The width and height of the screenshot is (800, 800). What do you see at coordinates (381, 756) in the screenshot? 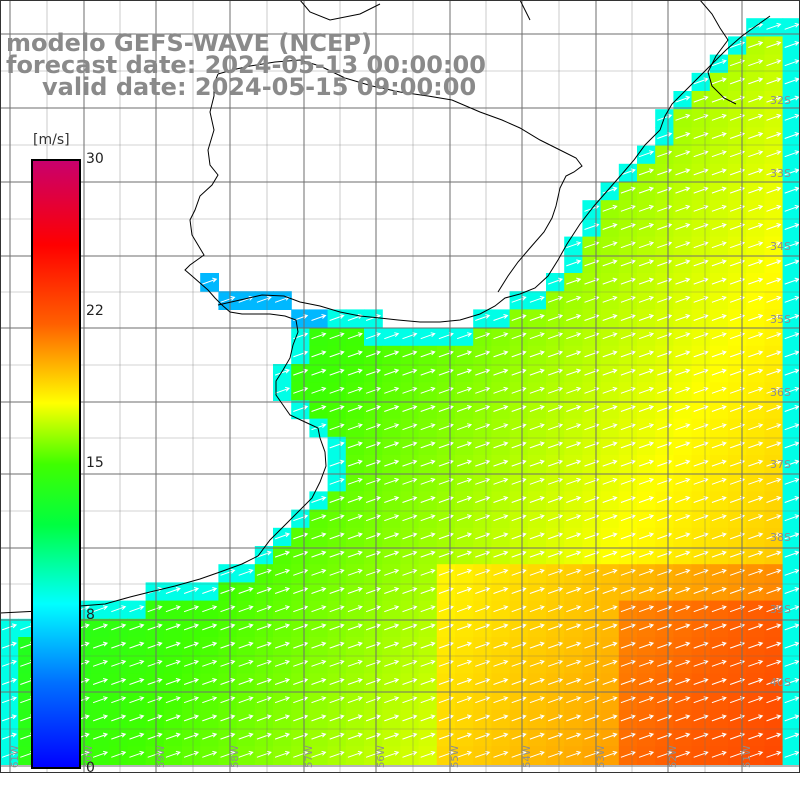
I see `longitude-labels: 61W 60W 59W 58W 57W 56W 55W 54W 53W 52W 51W` at bounding box center [381, 756].